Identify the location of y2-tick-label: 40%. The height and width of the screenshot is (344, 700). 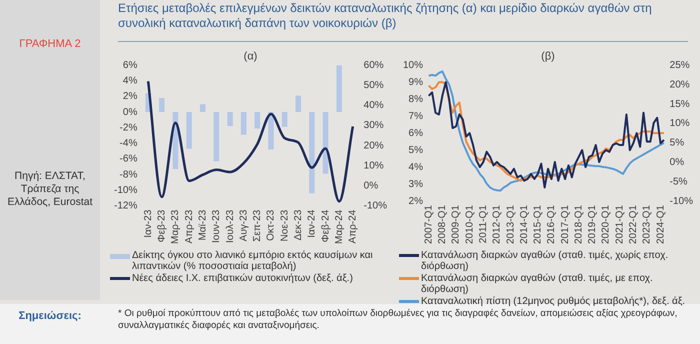
(374, 106).